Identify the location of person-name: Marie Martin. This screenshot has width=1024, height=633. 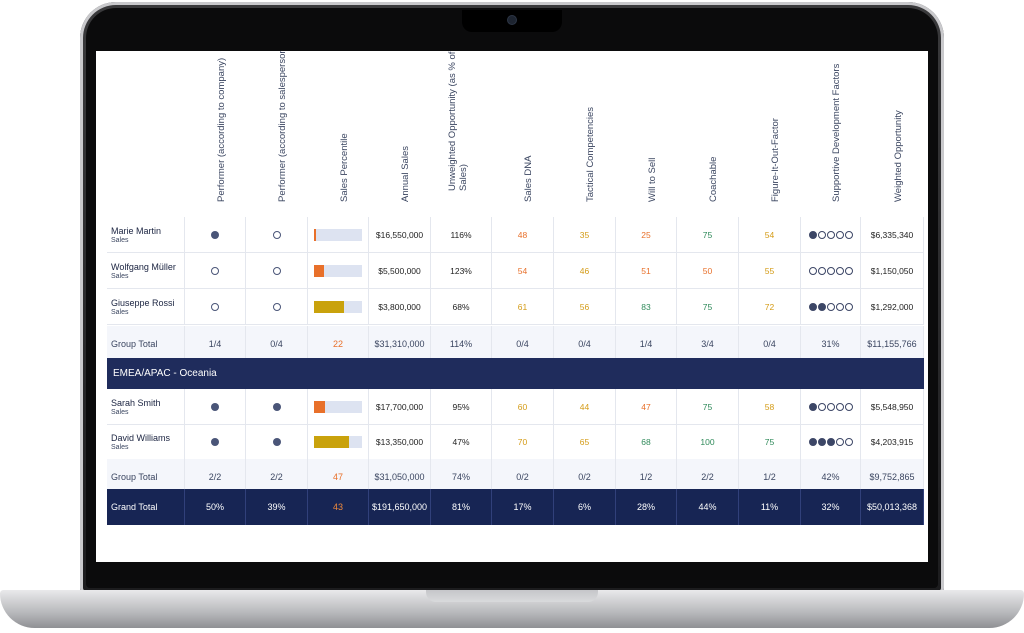
(136, 231).